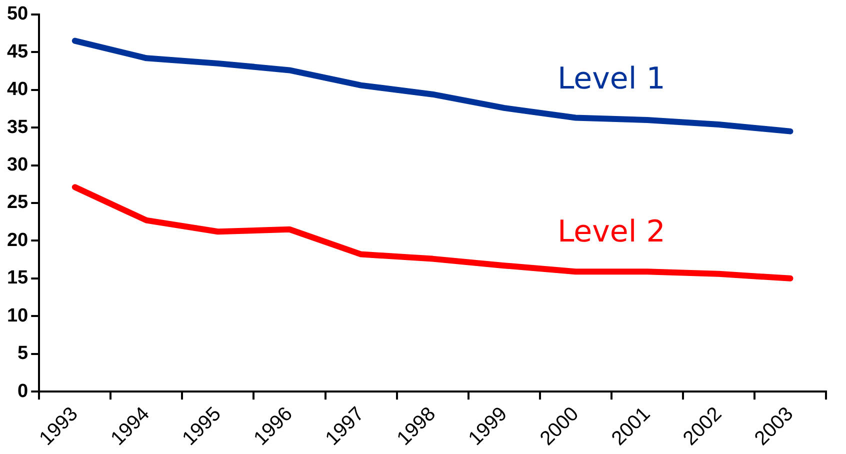 This screenshot has height=454, width=846. I want to click on series-label: Level 2, so click(611, 232).